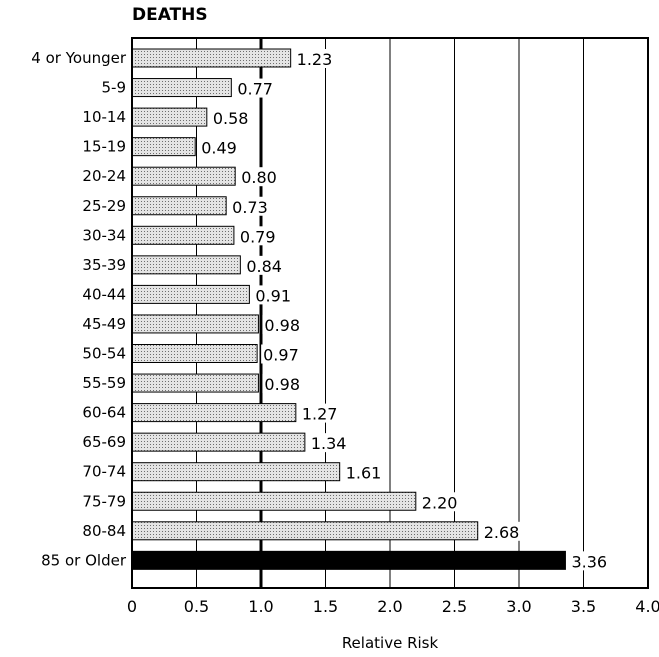 The width and height of the screenshot is (659, 657). I want to click on category-label: 35-39, so click(104, 265).